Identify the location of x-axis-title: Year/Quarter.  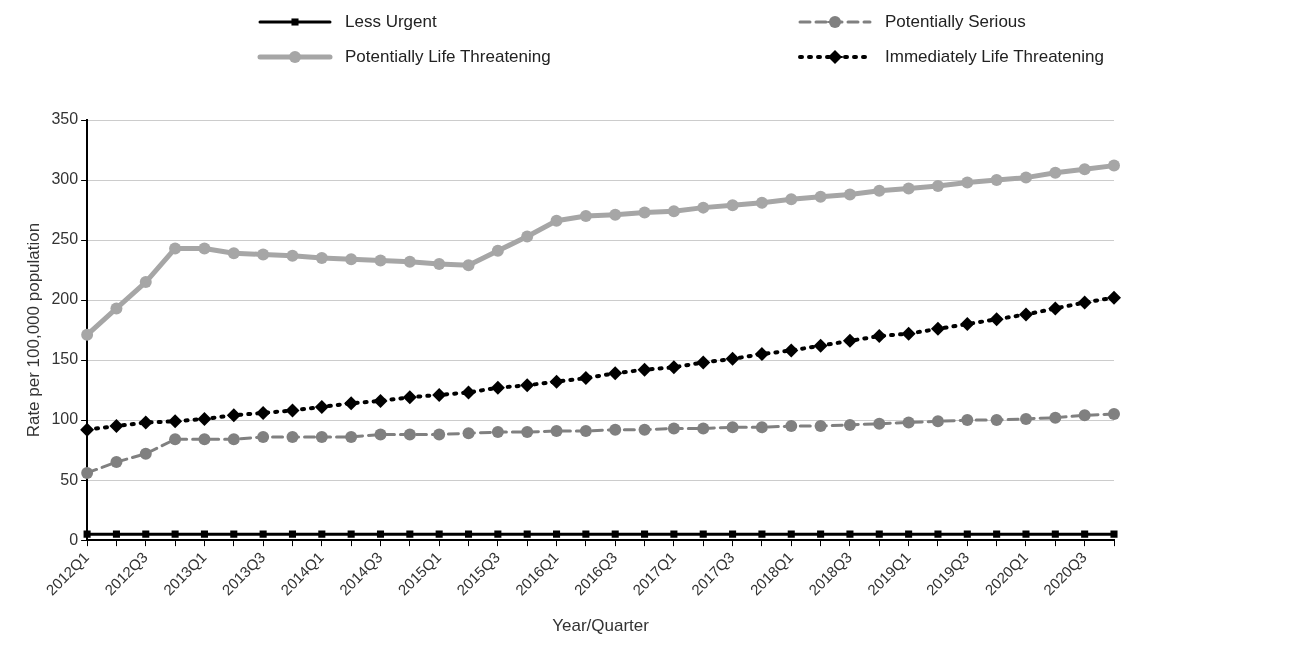
(601, 626).